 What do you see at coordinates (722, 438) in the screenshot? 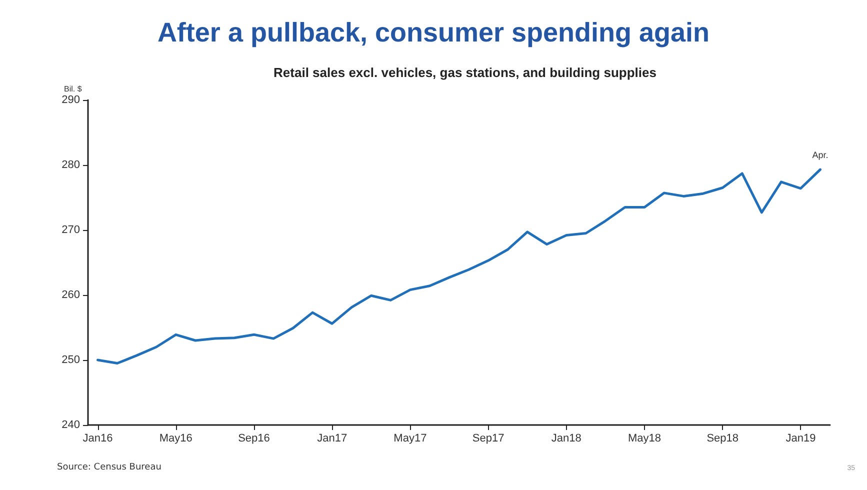
I see `x-tick-label: Sep18` at bounding box center [722, 438].